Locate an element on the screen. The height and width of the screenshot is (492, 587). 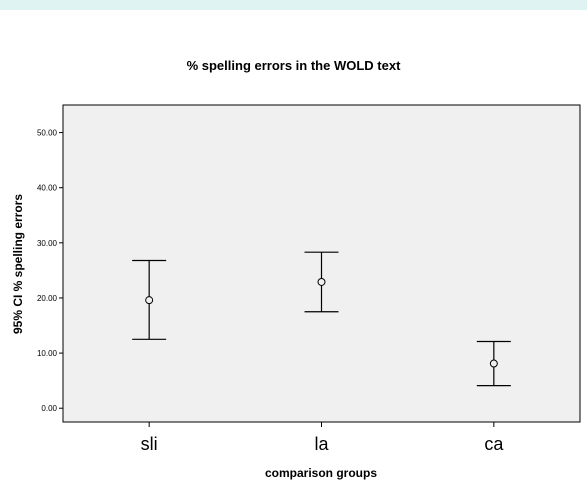
x-axis-ticks: sli la ca is located at coordinates (322, 438).